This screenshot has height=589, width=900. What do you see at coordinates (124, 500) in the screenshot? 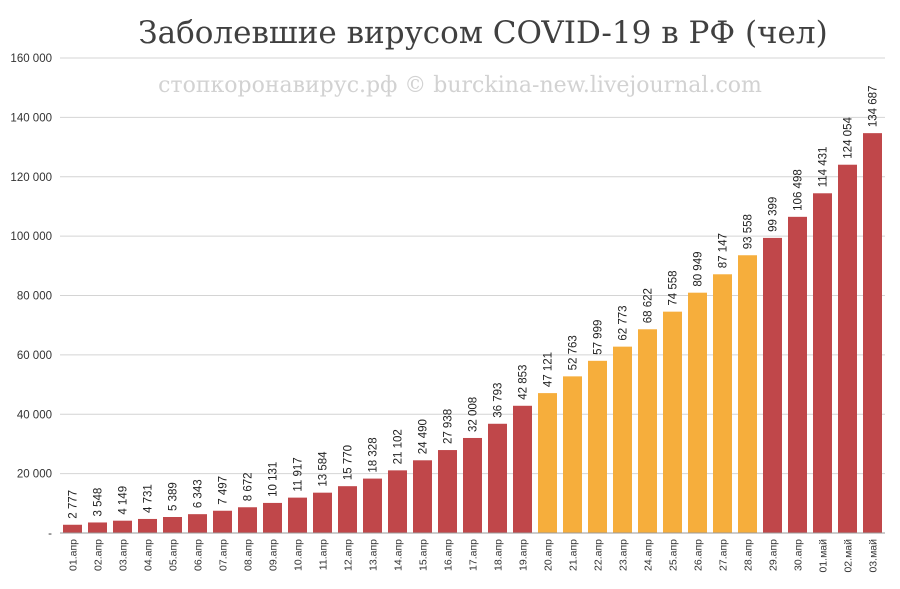
I see `data-label: 4 149` at bounding box center [124, 500].